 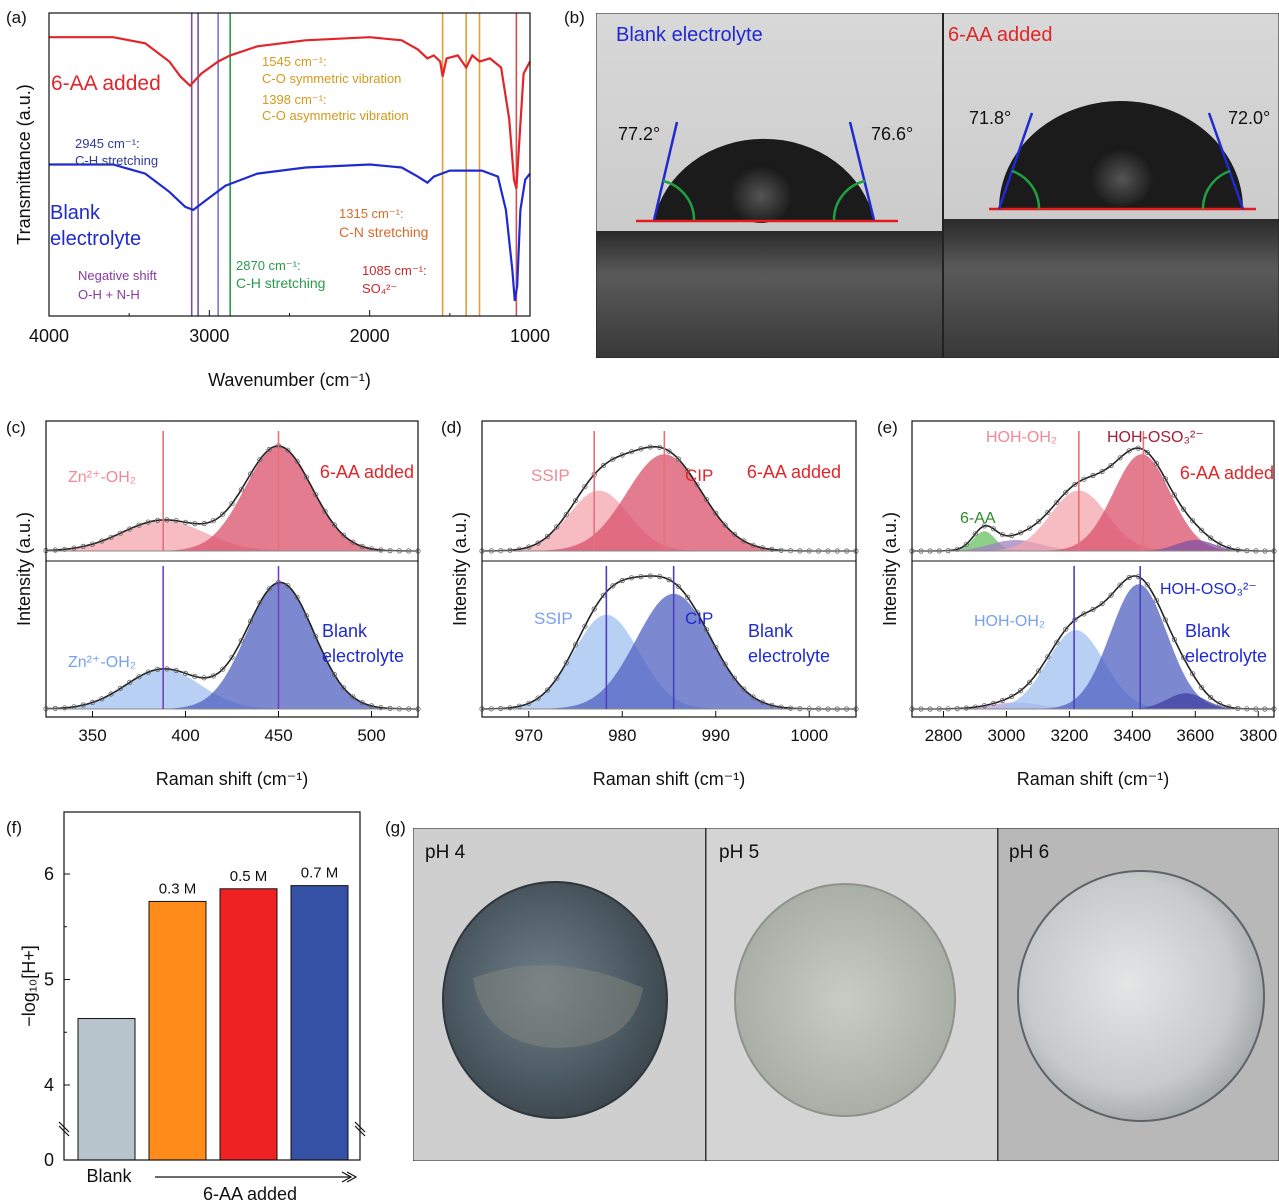 What do you see at coordinates (109, 294) in the screenshot?
I see `annotation: O-H + N-H` at bounding box center [109, 294].